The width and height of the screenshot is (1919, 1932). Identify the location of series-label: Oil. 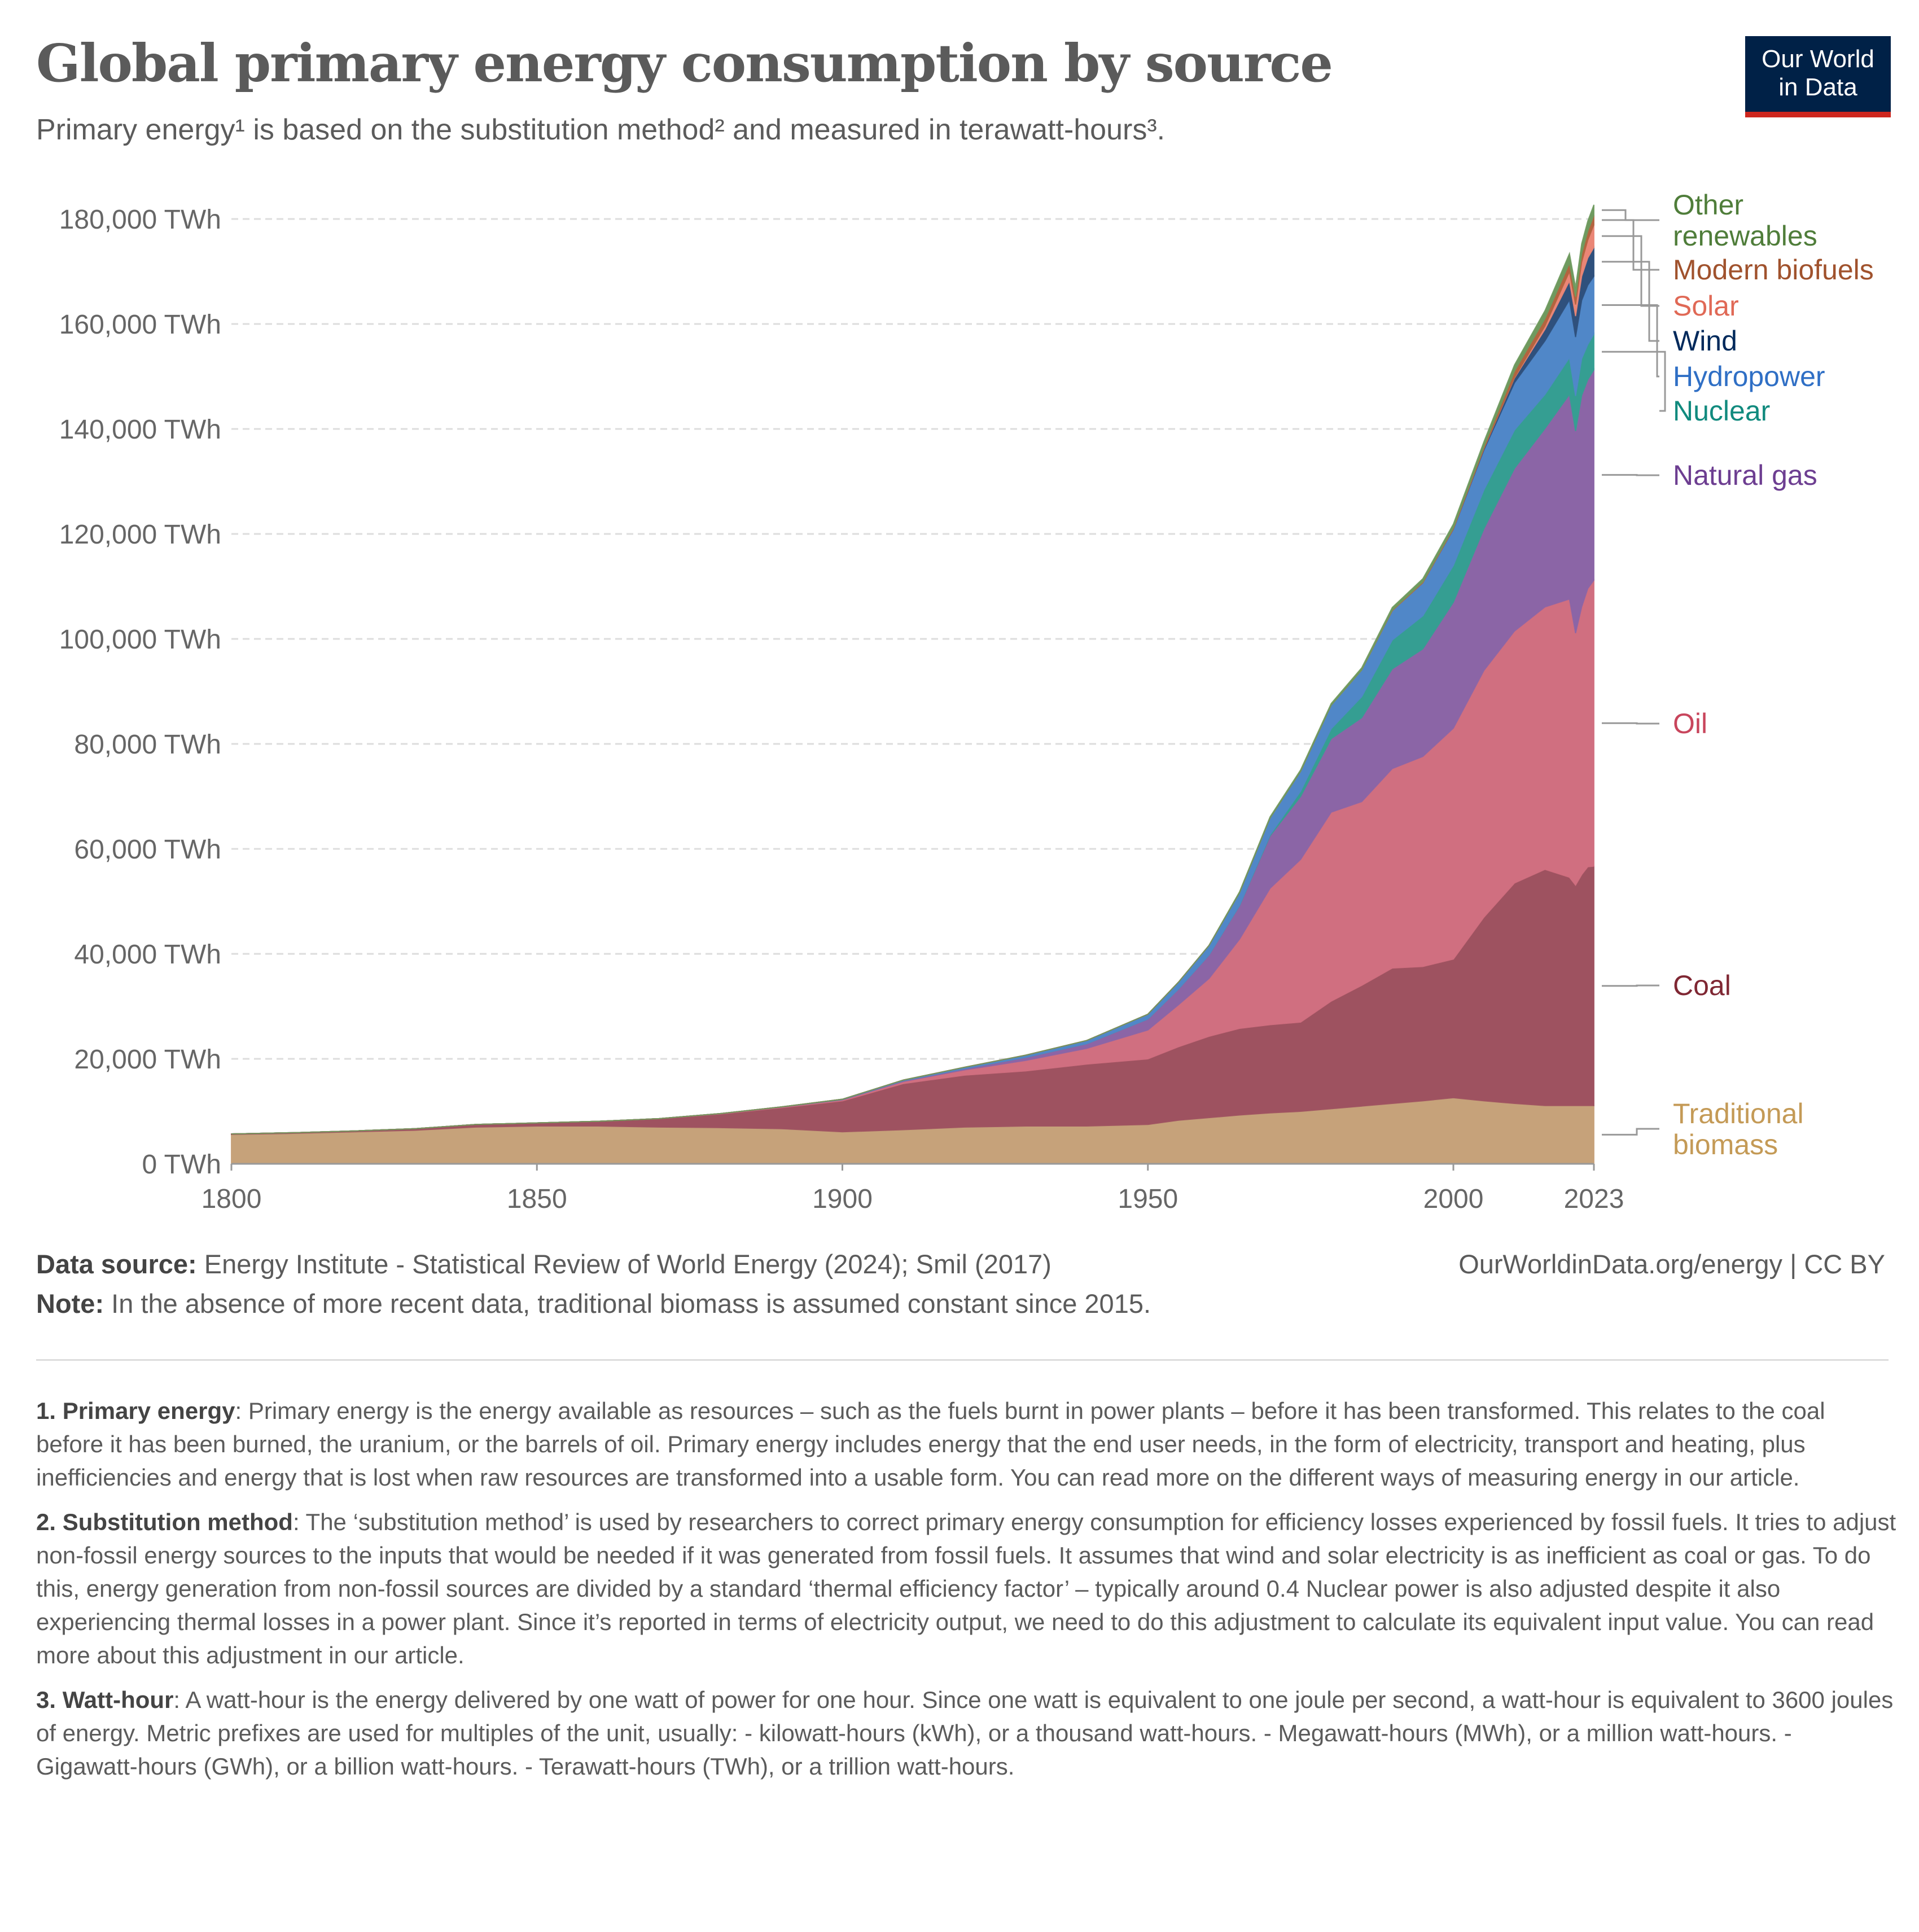
(1690, 723).